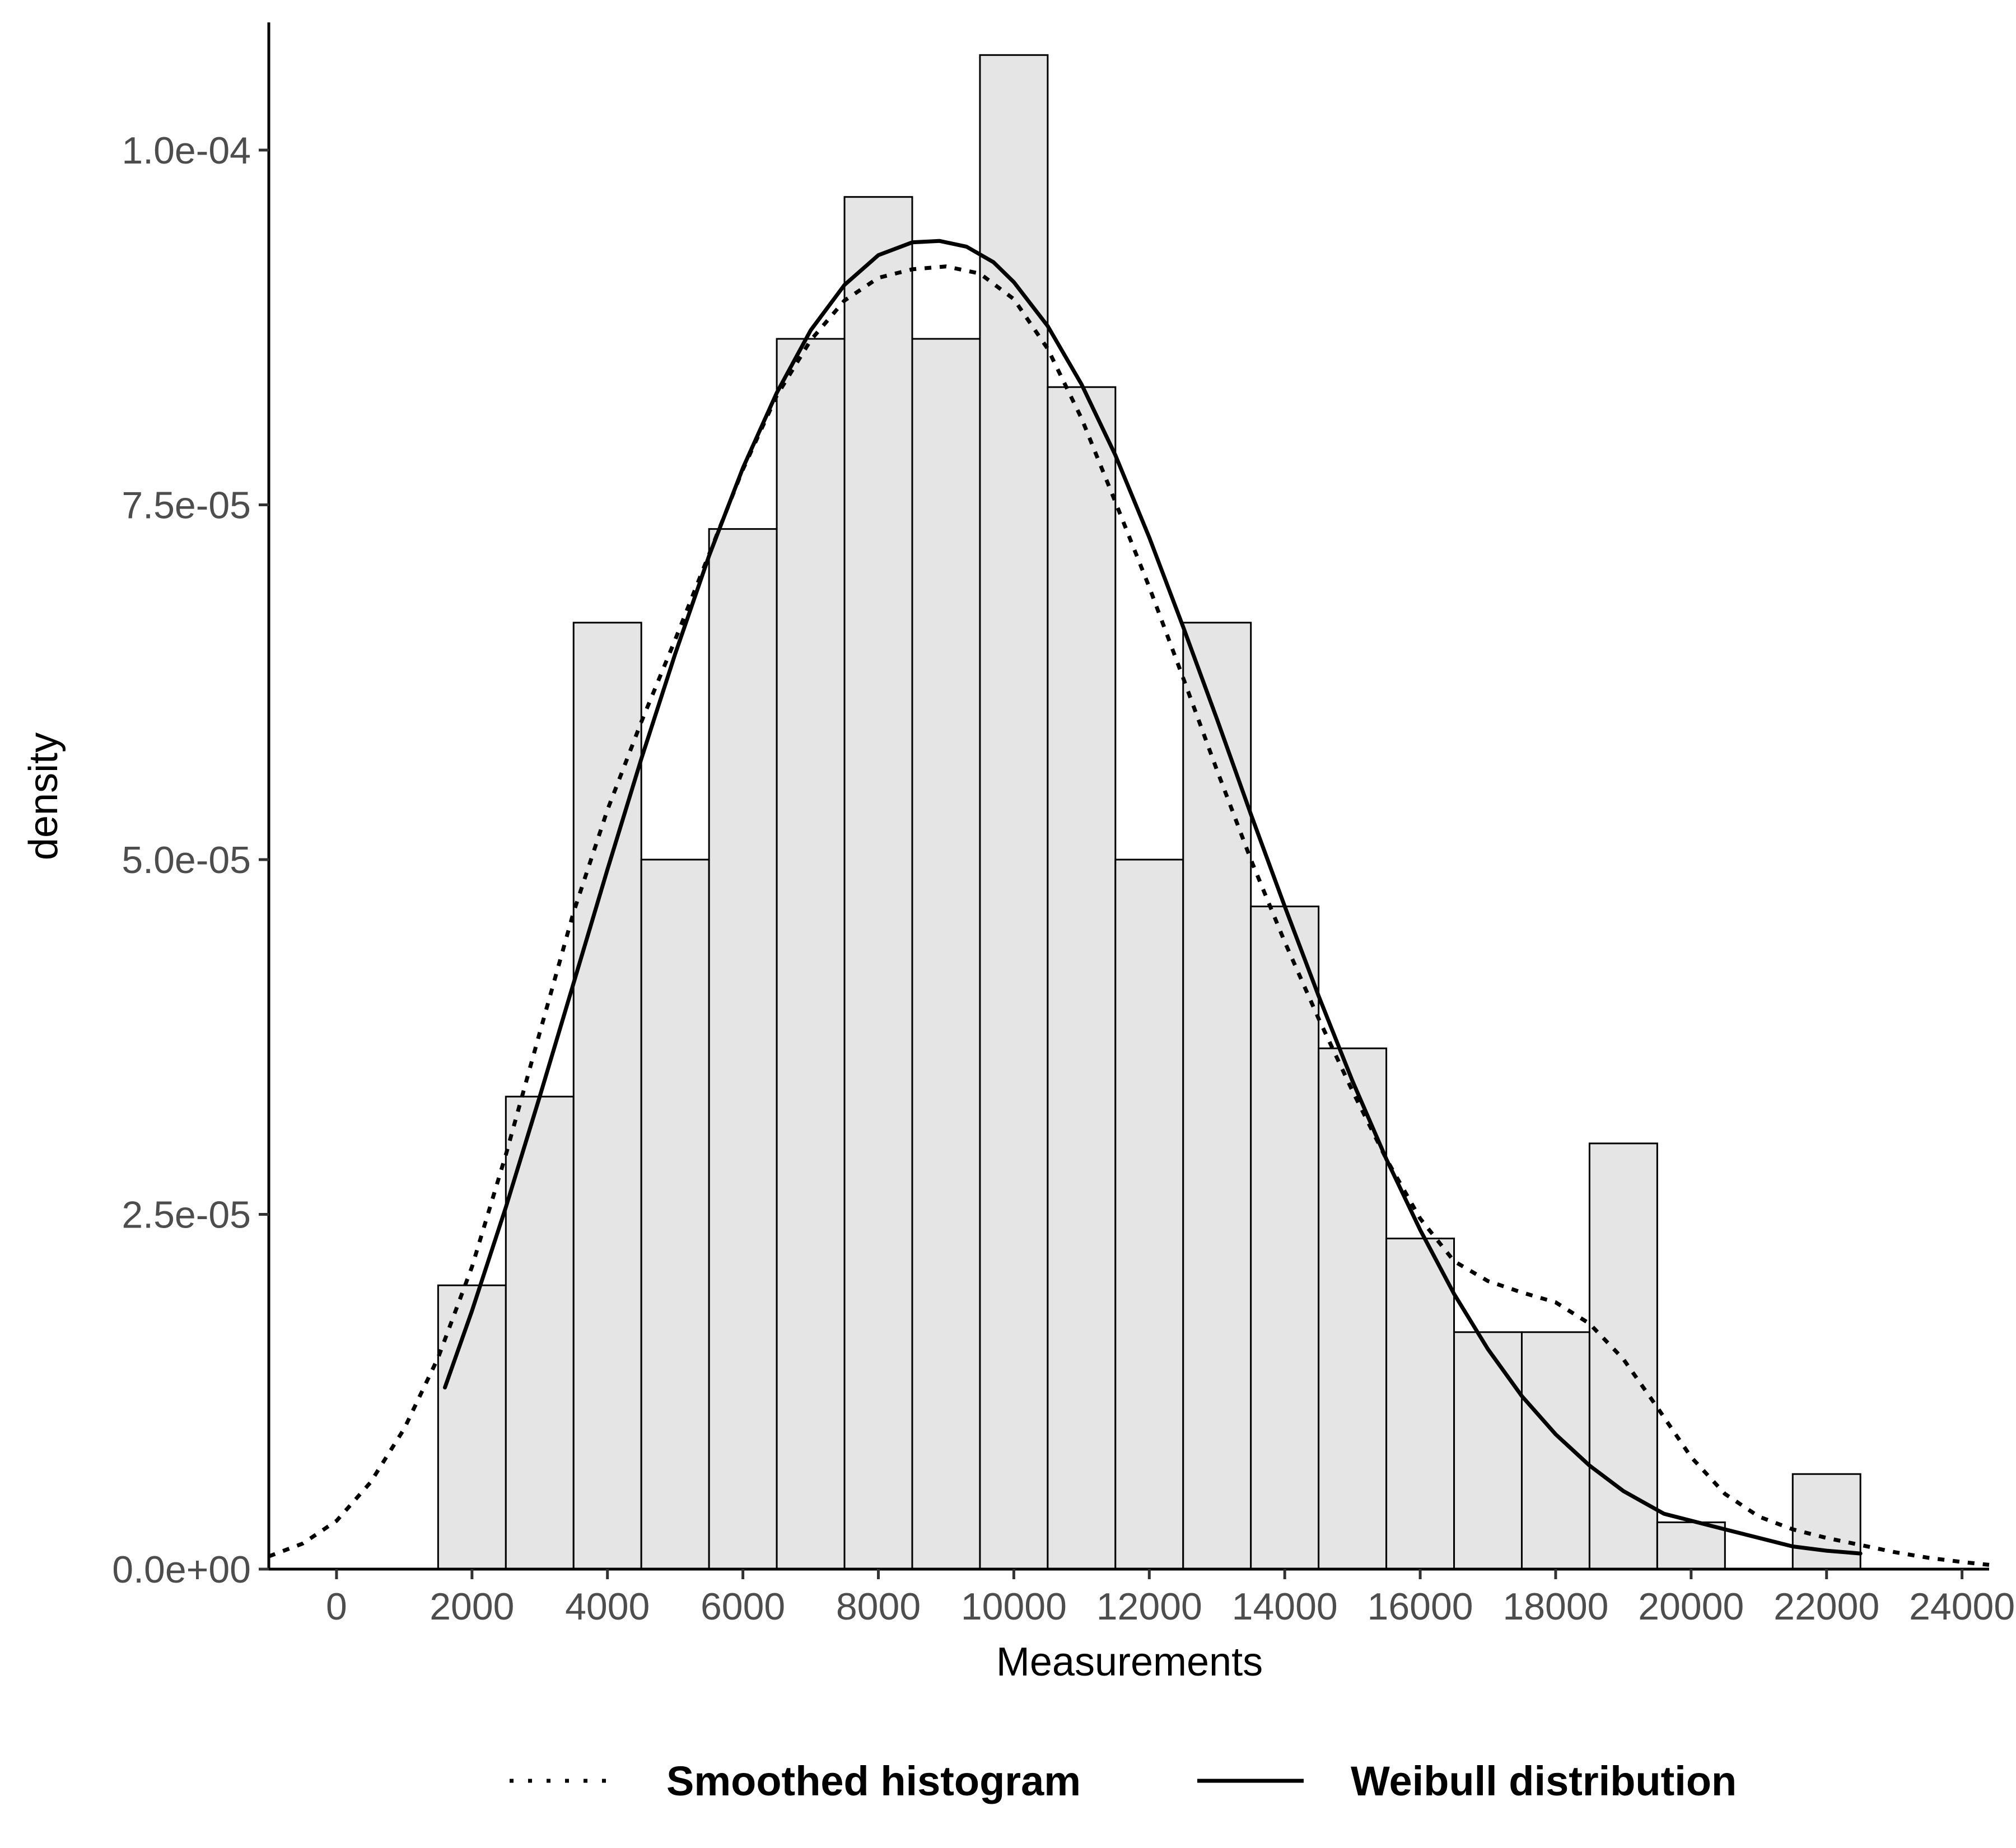 The image size is (2016, 1848). Describe the element at coordinates (874, 1781) in the screenshot. I see `legend-label-smoothed-histogram: Smoothed histogram` at that location.